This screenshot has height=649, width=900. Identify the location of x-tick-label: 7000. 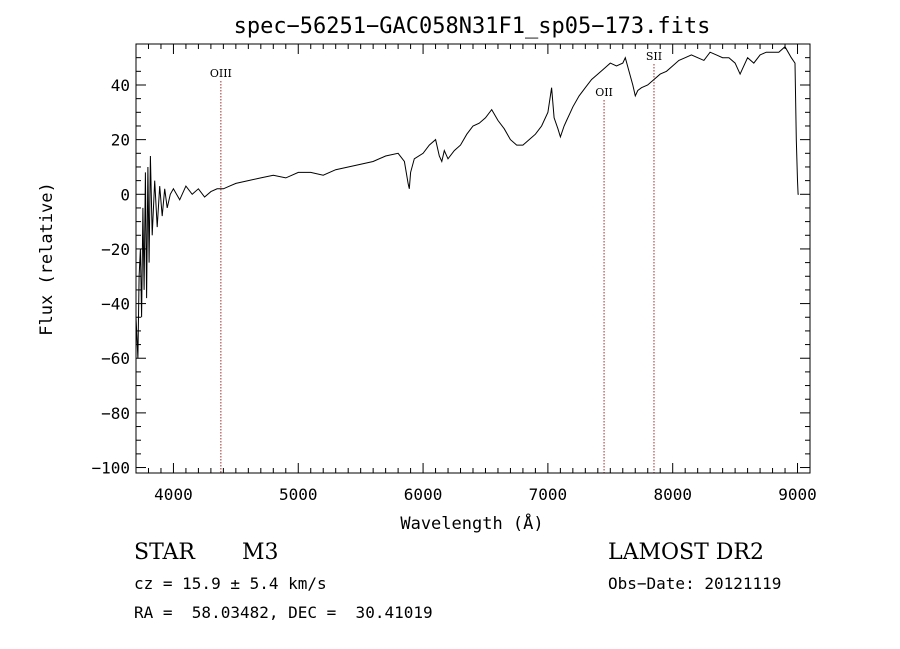
(548, 494).